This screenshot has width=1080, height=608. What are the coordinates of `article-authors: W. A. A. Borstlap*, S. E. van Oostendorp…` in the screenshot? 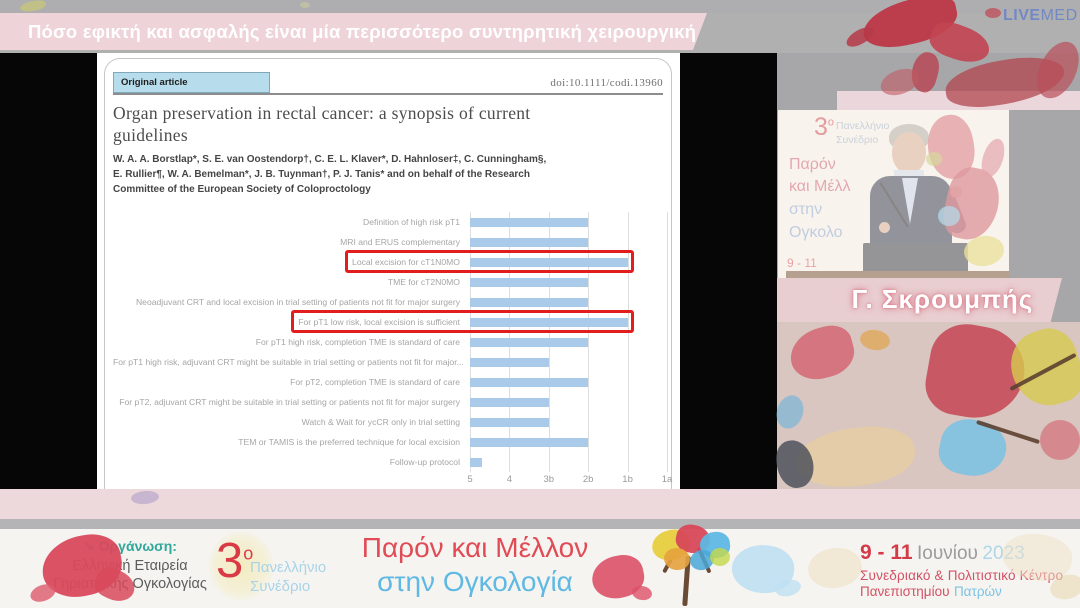 It's located at (385, 174).